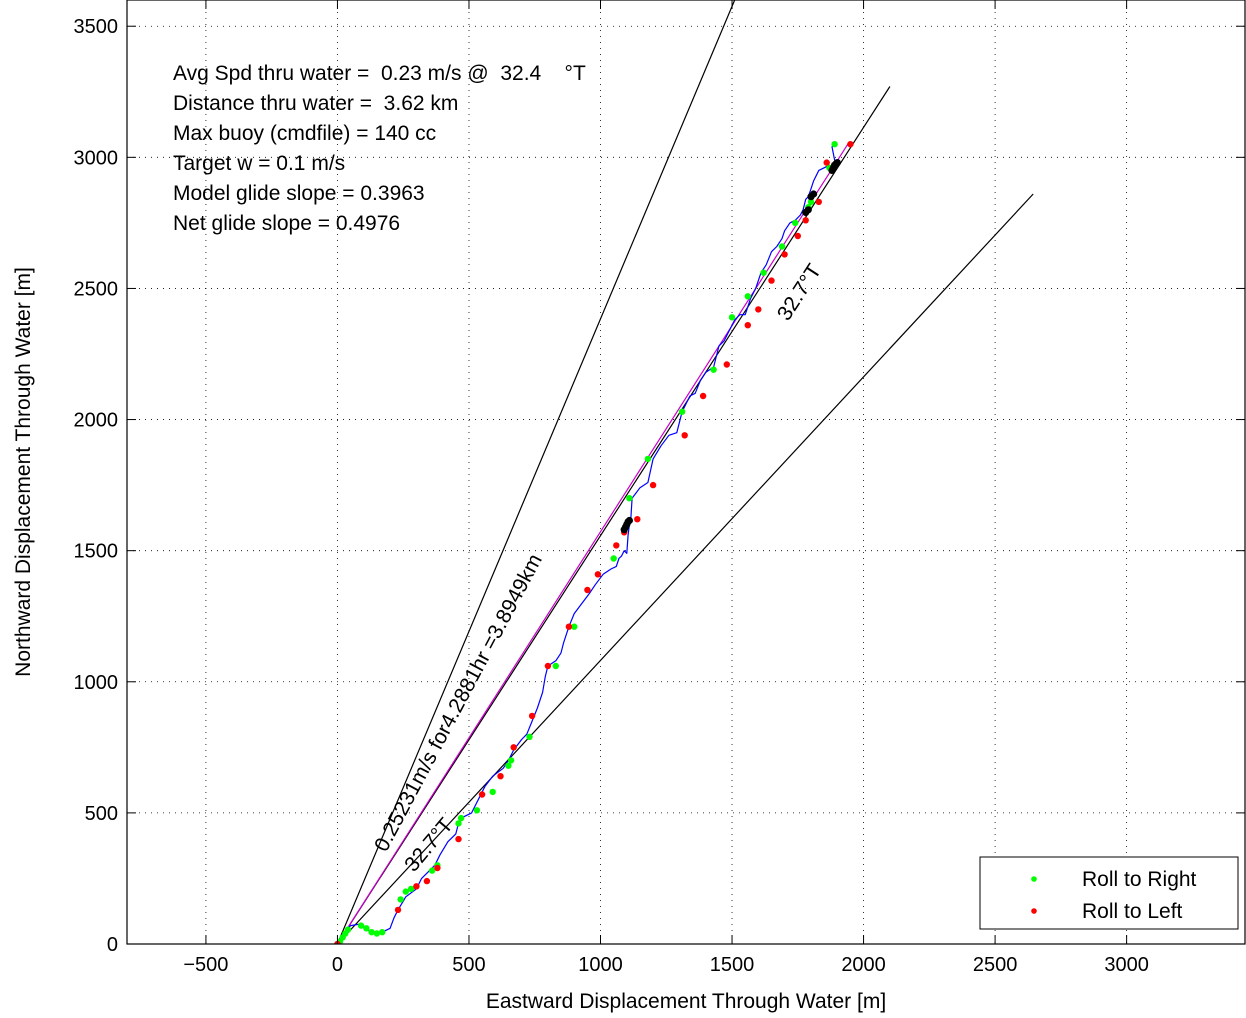 This screenshot has width=1246, height=1018. Describe the element at coordinates (863, 965) in the screenshot. I see `x-tick-label: 2000` at that location.